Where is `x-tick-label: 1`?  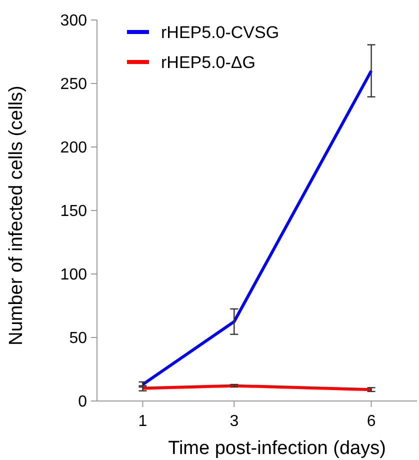 x-tick-label: 1 is located at coordinates (143, 421).